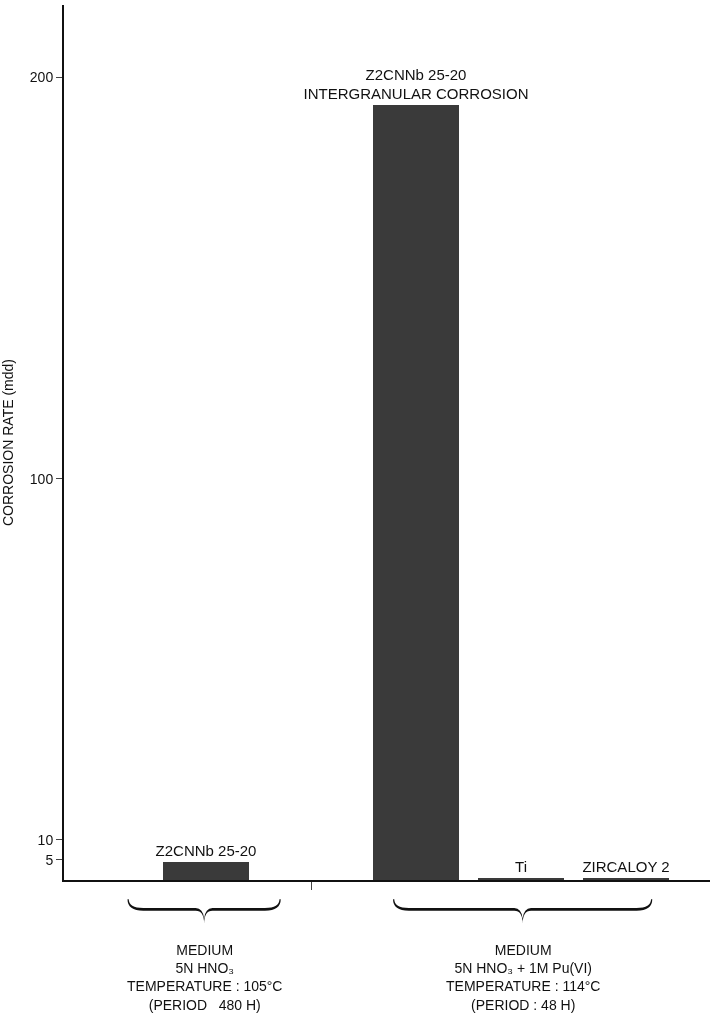  What do you see at coordinates (41, 77) in the screenshot?
I see `y-tick-label: 200` at bounding box center [41, 77].